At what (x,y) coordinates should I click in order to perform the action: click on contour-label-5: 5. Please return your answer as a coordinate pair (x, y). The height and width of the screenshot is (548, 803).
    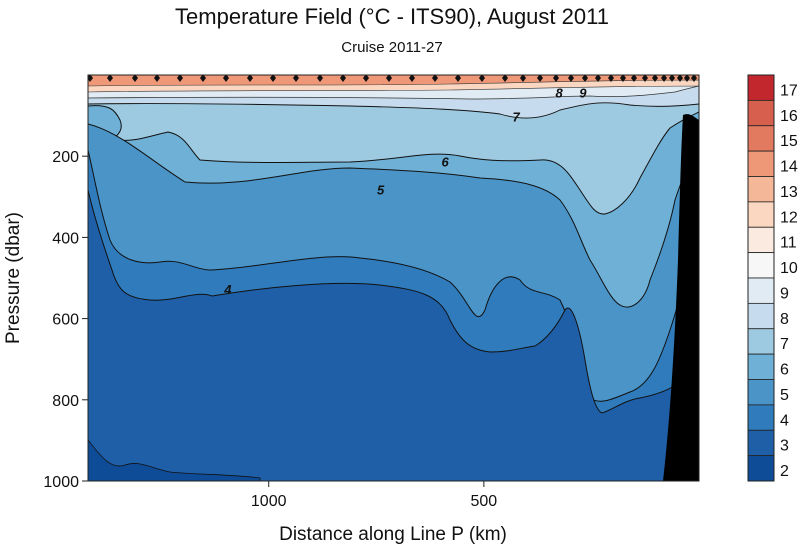
    Looking at the image, I should click on (381, 190).